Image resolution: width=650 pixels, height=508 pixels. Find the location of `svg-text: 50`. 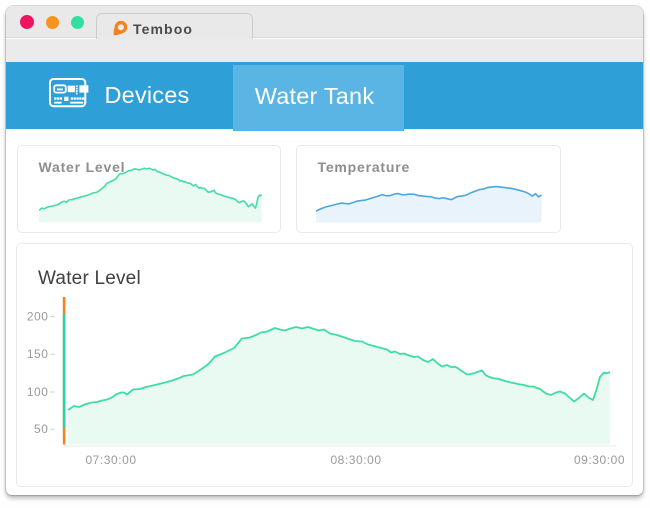

svg-text: 50 is located at coordinates (41, 429).